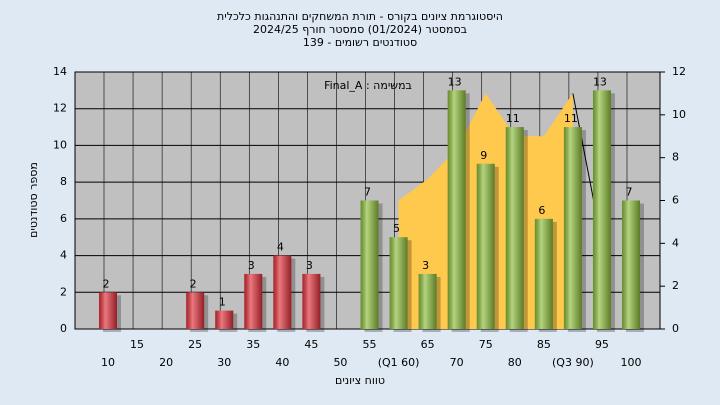 Image resolution: width=720 pixels, height=405 pixels. I want to click on y-tick-label: 12, so click(60, 108).